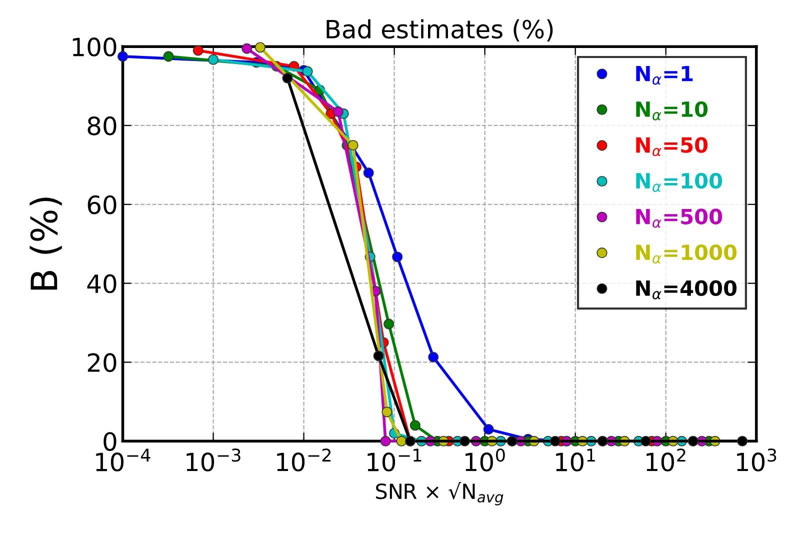 This screenshot has width=792, height=548. I want to click on y-tick-label: 80, so click(102, 126).